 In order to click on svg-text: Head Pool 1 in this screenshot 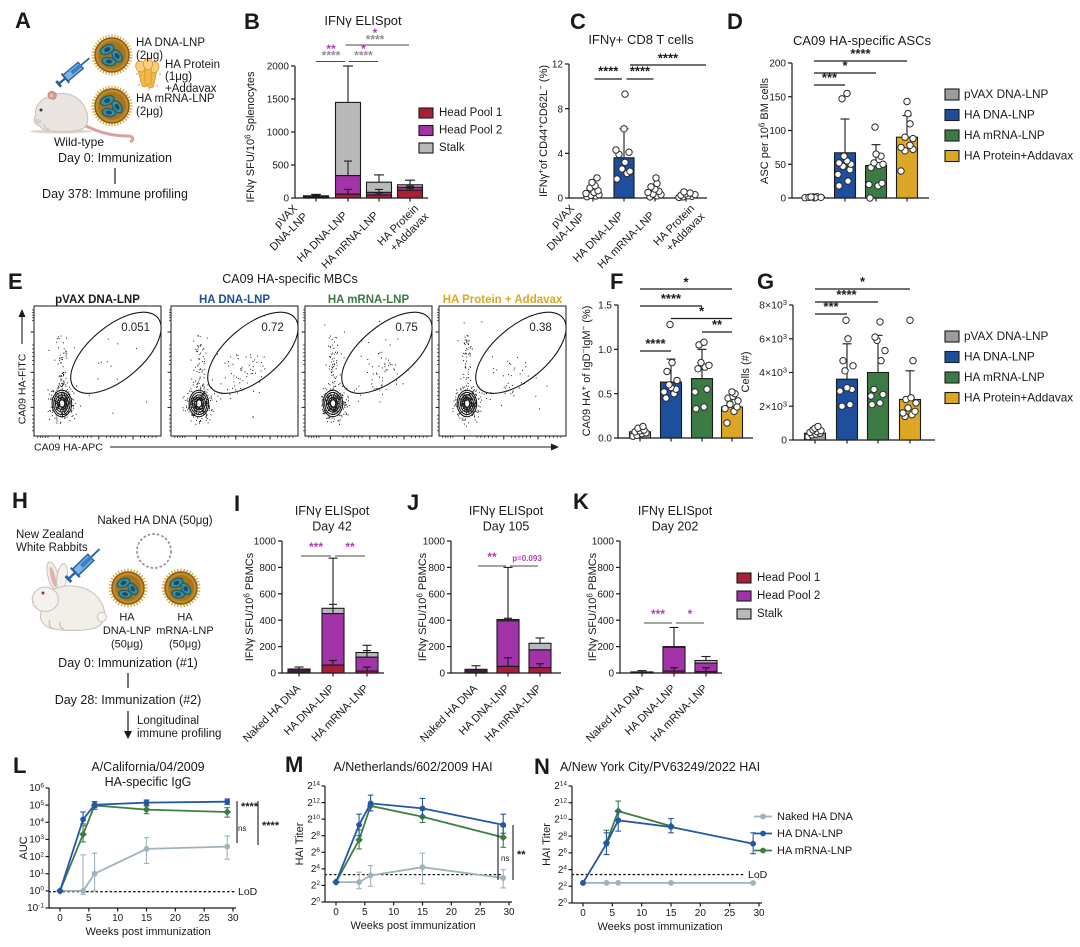, I will do `click(788, 578)`.